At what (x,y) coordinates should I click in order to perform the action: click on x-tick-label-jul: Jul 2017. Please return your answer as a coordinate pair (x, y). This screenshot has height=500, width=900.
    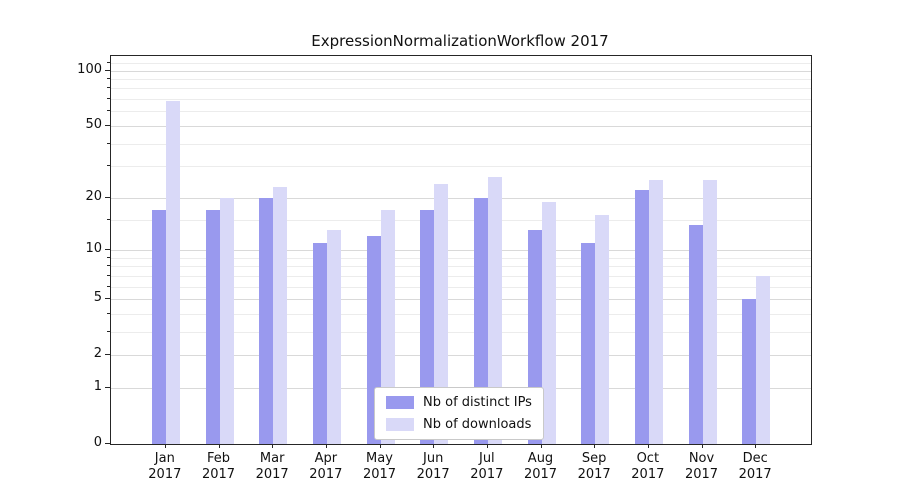
    Looking at the image, I should click on (487, 466).